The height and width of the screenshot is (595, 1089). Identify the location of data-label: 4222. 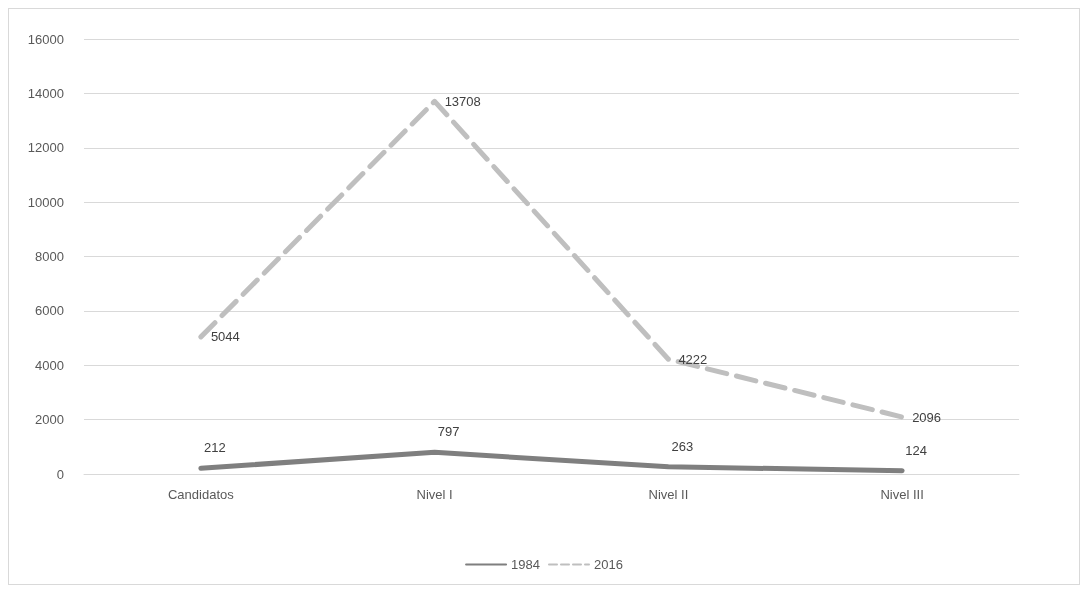
(693, 359).